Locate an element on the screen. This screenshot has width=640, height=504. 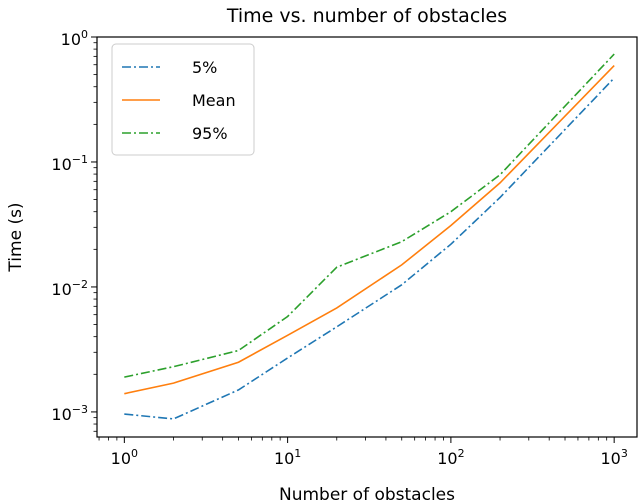
legend-box is located at coordinates (183, 99).